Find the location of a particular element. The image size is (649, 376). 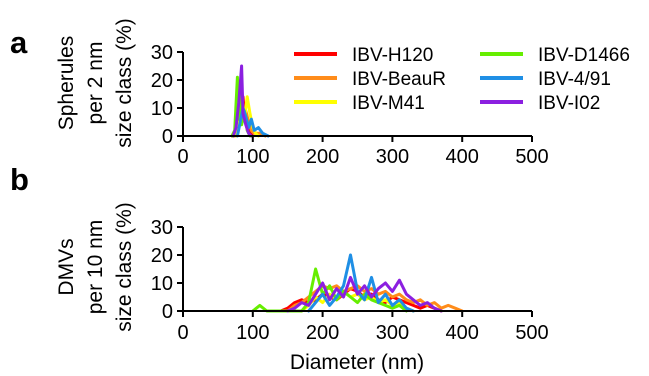

ylabel-b-line2: per 10 nm is located at coordinates (95, 267).